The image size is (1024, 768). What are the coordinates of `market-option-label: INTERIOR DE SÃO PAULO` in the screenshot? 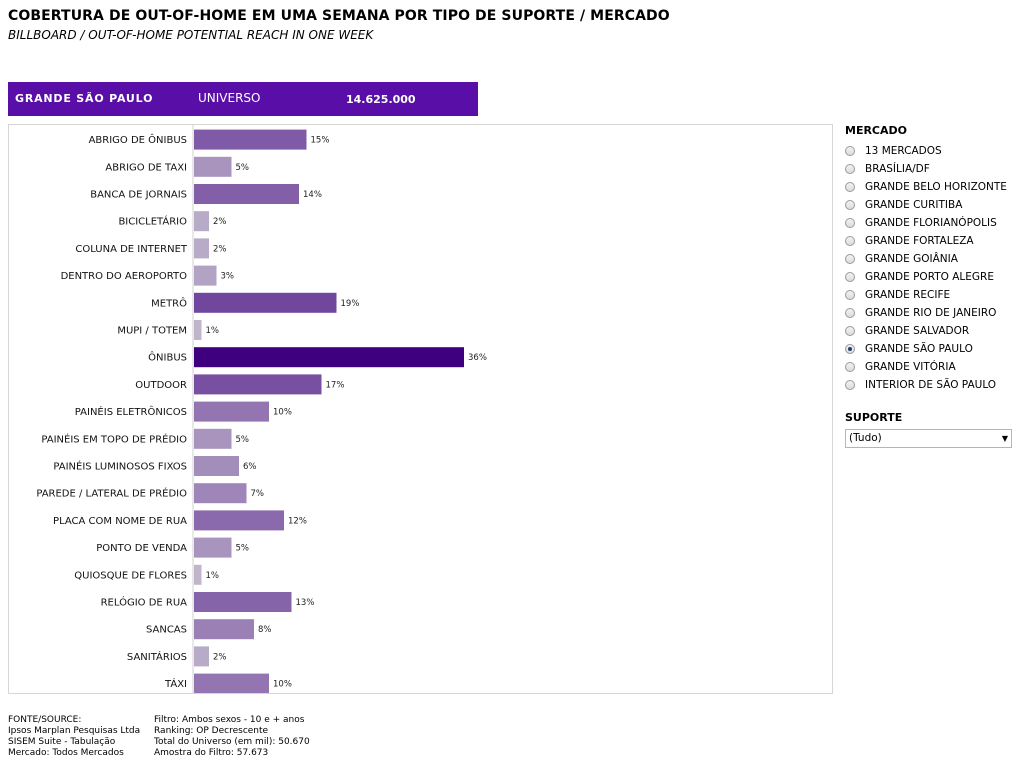 It's located at (931, 385).